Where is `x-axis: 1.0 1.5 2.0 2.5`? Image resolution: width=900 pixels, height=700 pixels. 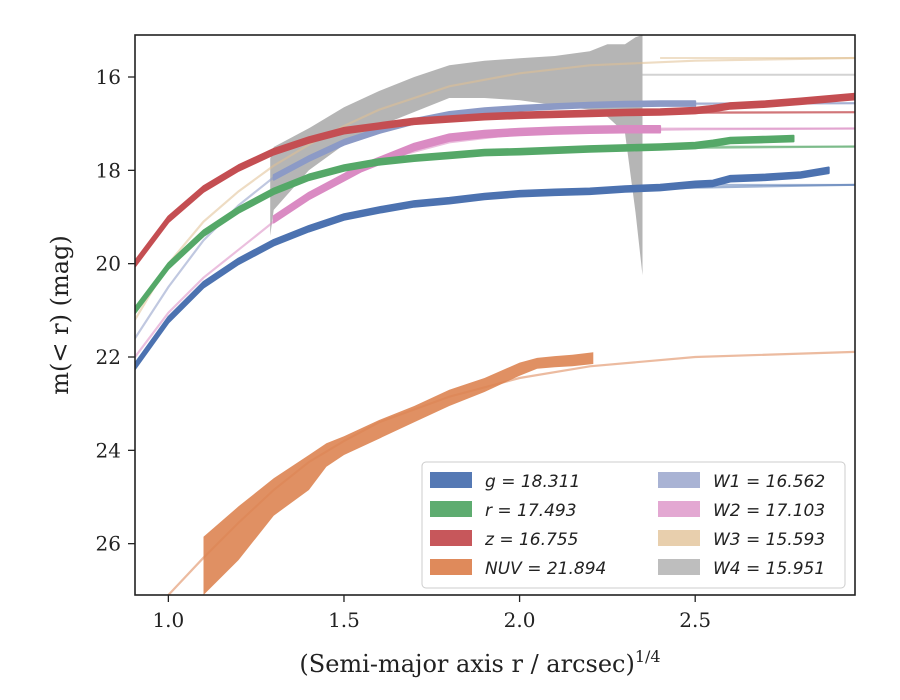 x-axis: 1.0 1.5 2.0 2.5 is located at coordinates (431, 613).